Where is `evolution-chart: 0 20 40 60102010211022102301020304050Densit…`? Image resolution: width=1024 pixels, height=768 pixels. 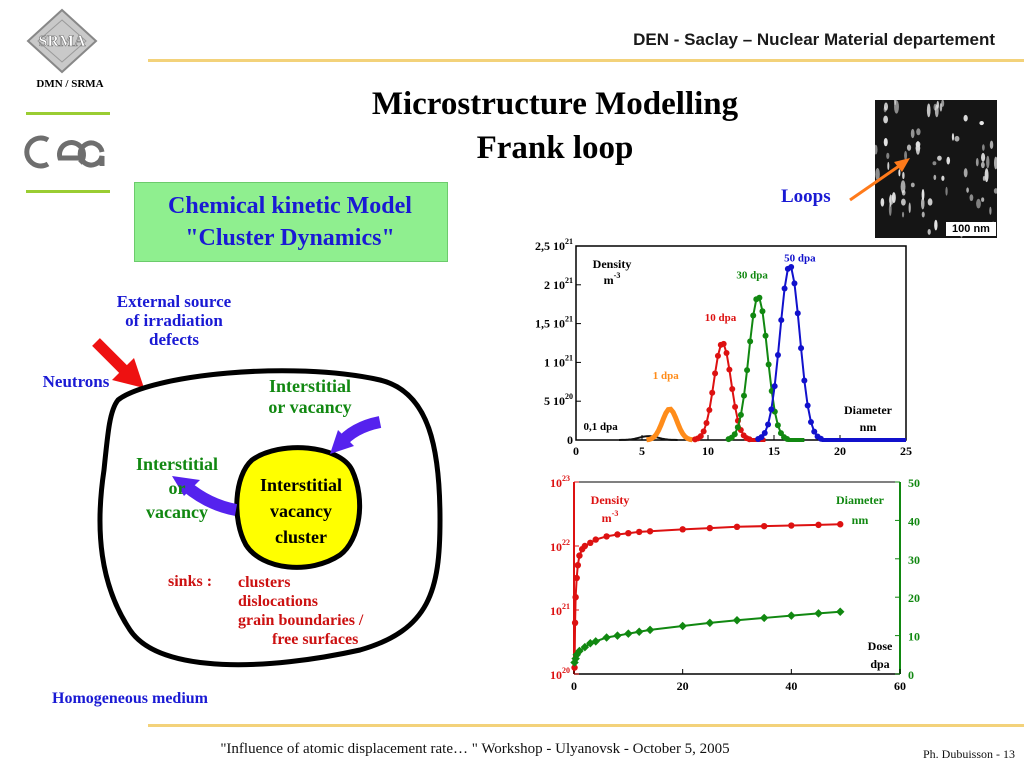
evolution-chart: 0 20 40 60102010211022102301020304050Densit… is located at coordinates (735, 583).